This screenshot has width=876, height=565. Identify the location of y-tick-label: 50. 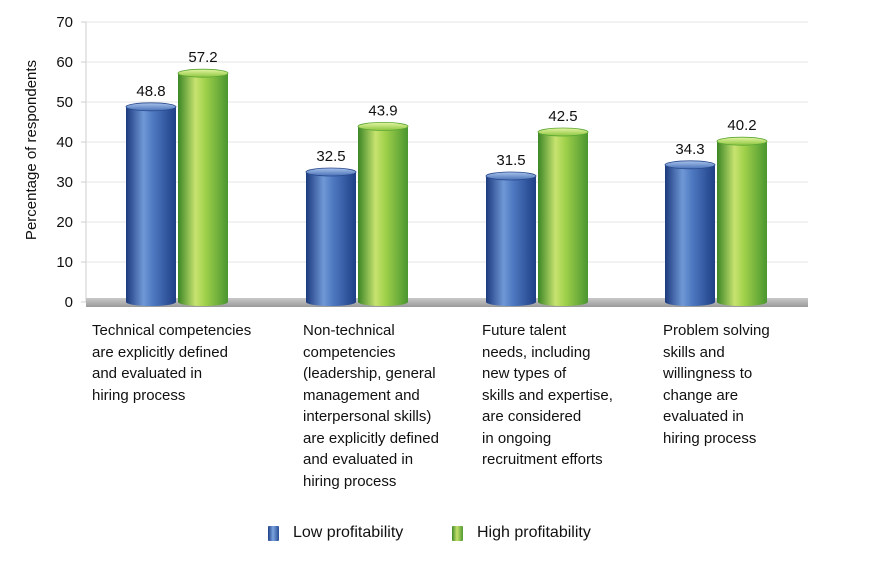
(64, 102).